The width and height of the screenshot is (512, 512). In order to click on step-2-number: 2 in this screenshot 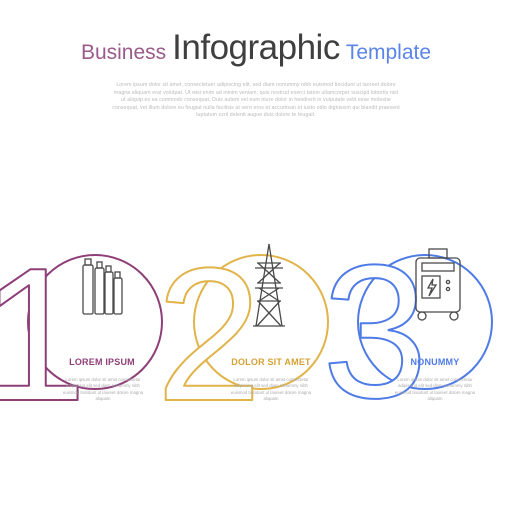, I will do `click(209, 335)`.